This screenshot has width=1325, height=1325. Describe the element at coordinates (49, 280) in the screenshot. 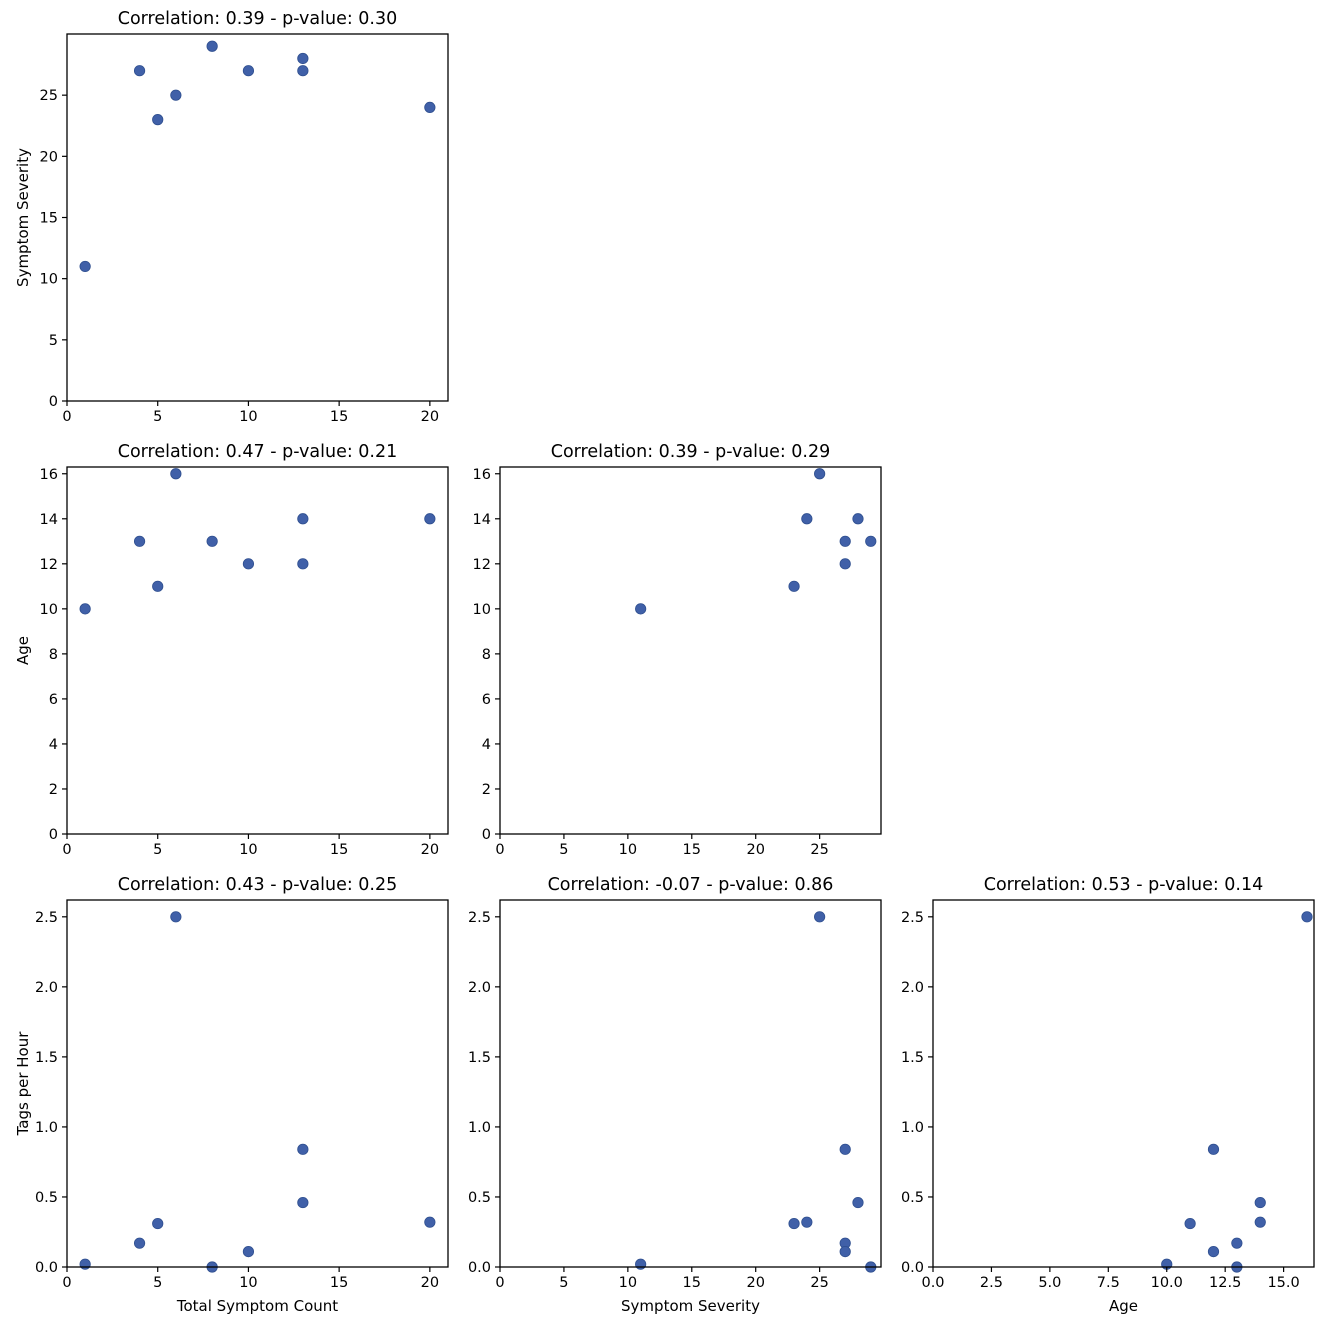

I see `y-tick-label: 10` at that location.